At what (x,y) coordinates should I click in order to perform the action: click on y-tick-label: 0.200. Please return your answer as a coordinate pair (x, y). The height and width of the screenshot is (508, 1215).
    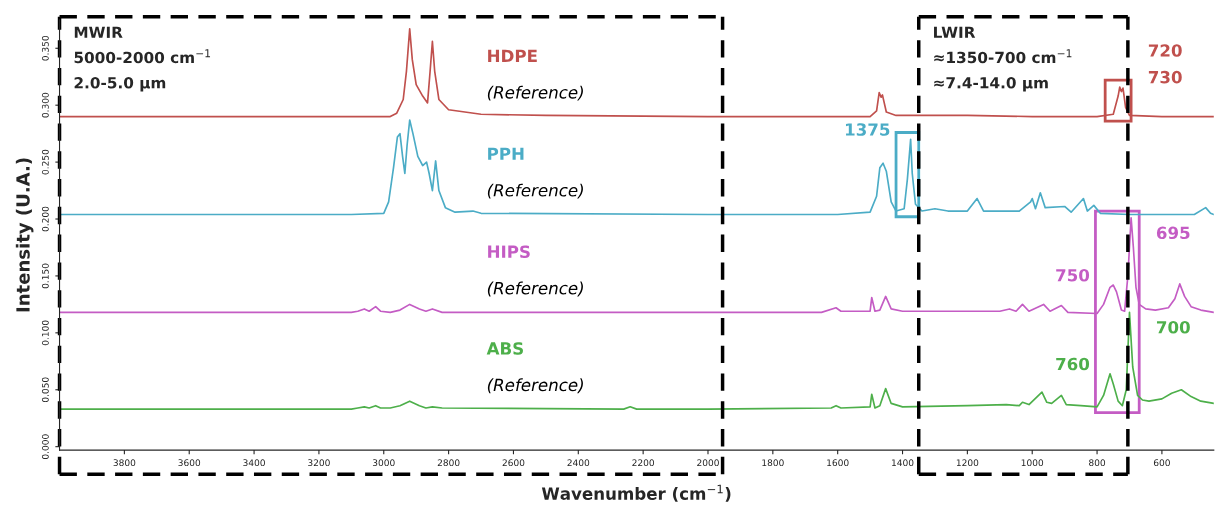
    Looking at the image, I should click on (45, 219).